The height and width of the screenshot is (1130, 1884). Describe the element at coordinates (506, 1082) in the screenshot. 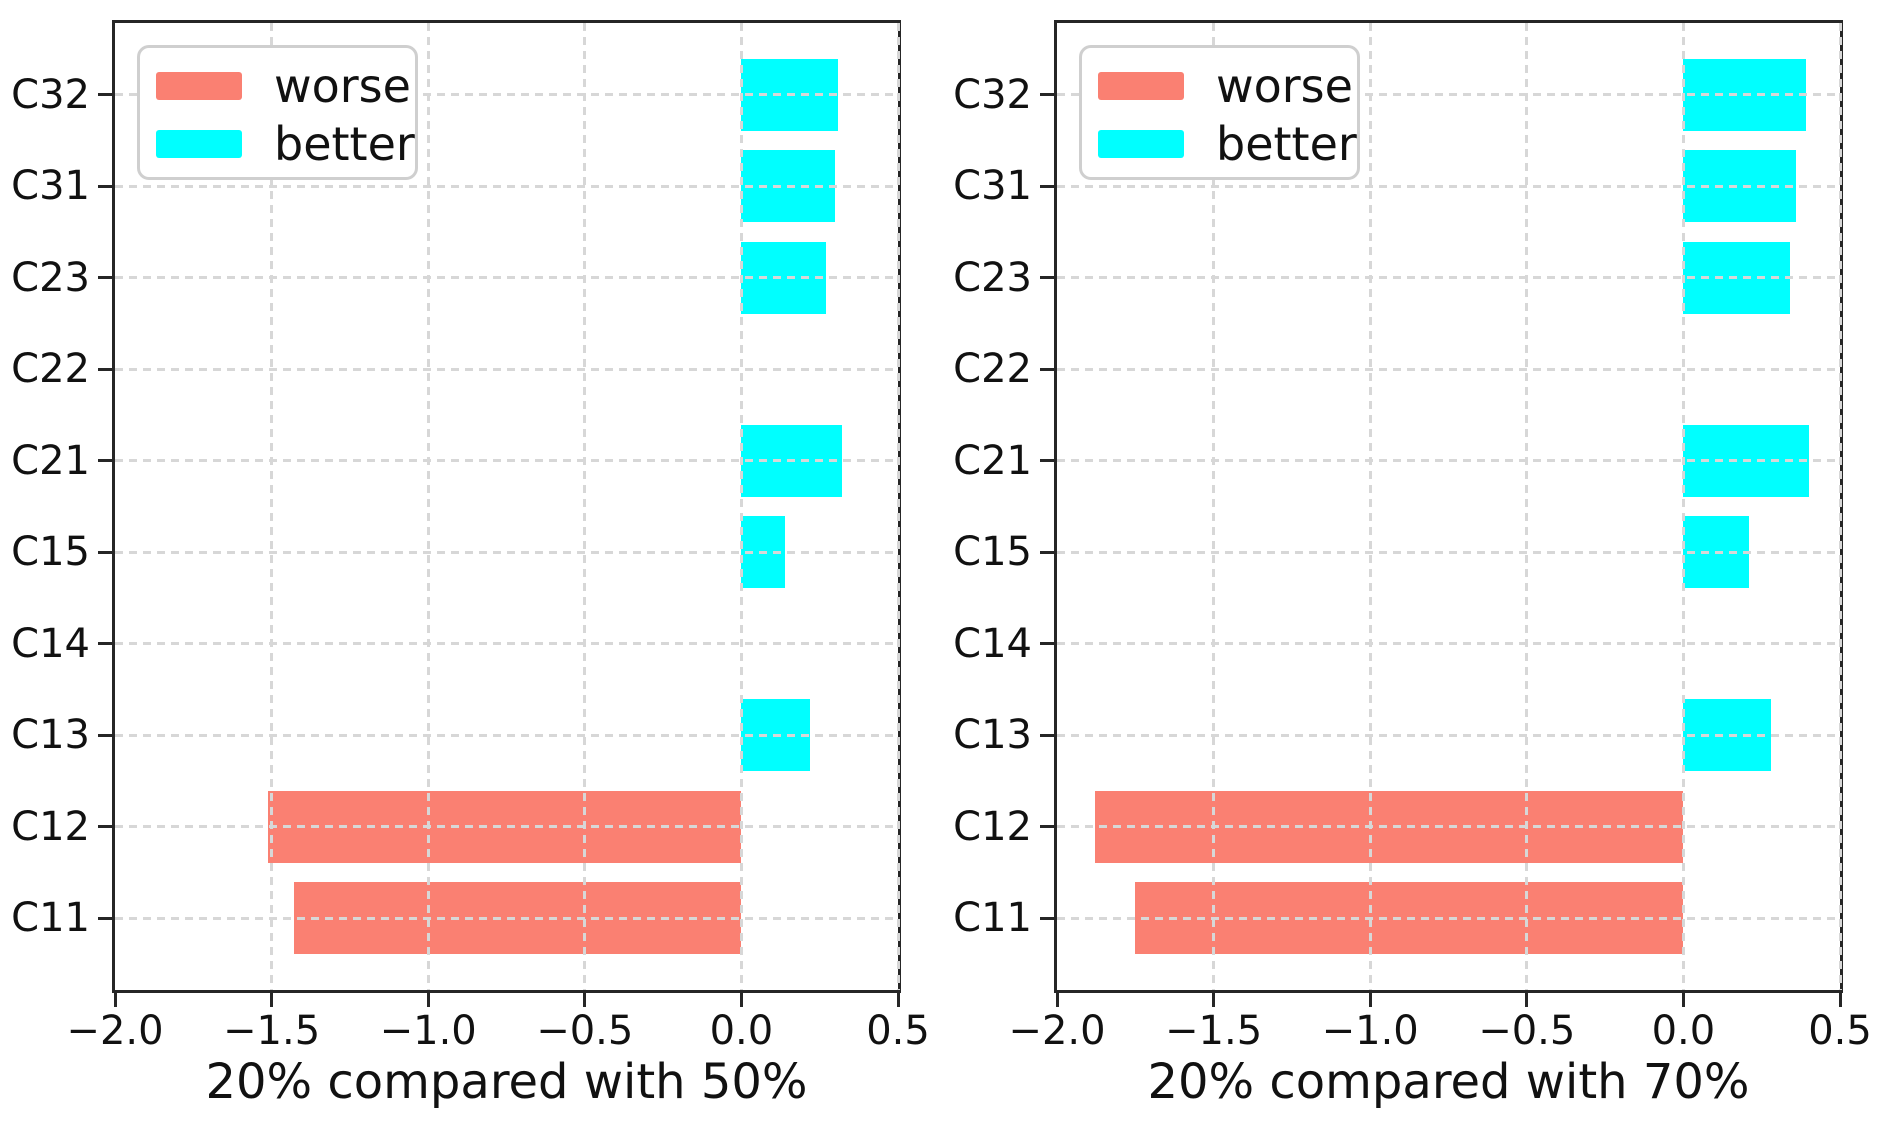

I see `x-axis-label: 20% compared with 50%` at that location.